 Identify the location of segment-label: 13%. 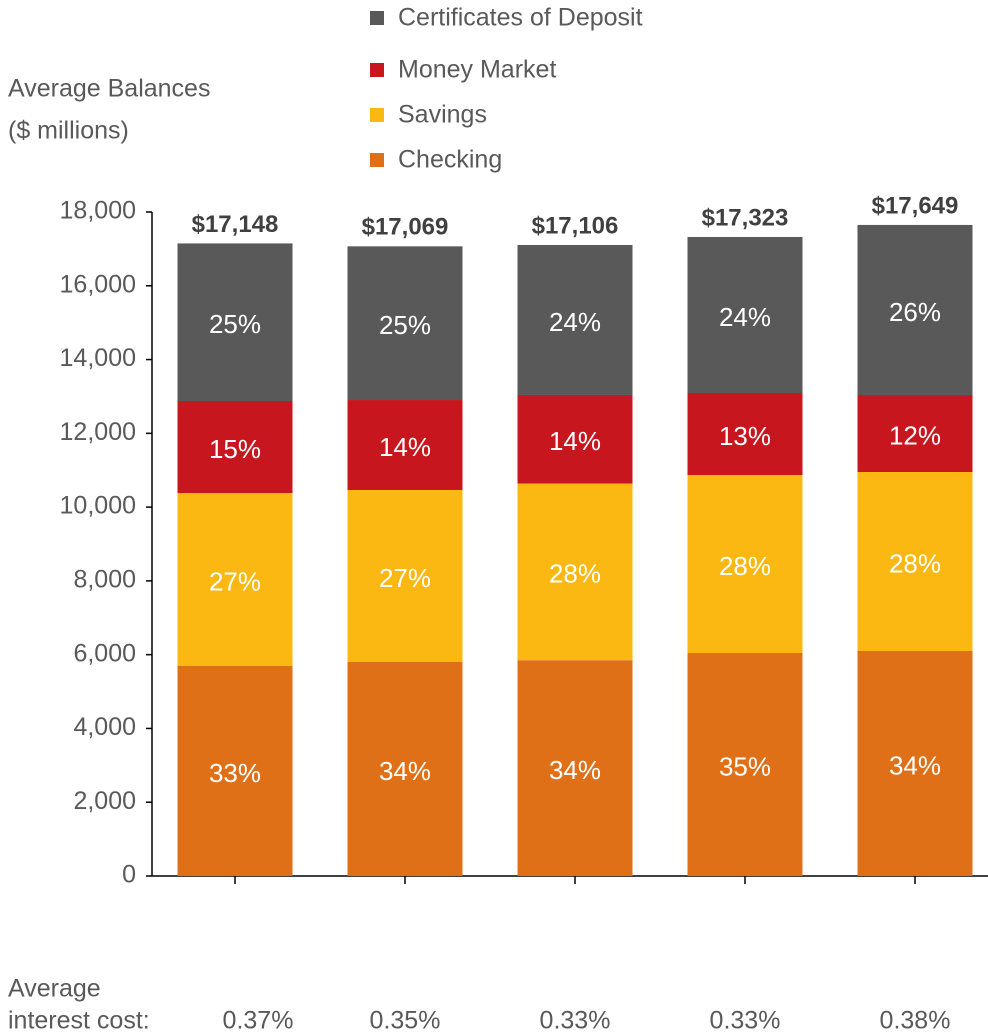
(745, 436).